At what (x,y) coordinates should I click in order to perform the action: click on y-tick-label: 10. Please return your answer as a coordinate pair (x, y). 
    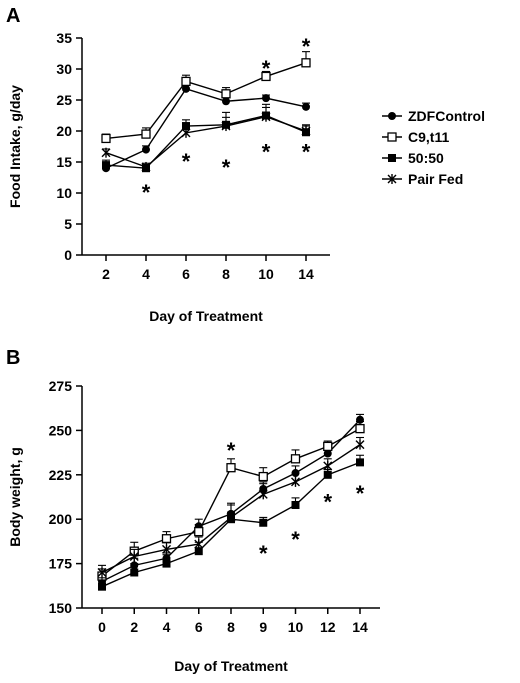
    Looking at the image, I should click on (64, 193).